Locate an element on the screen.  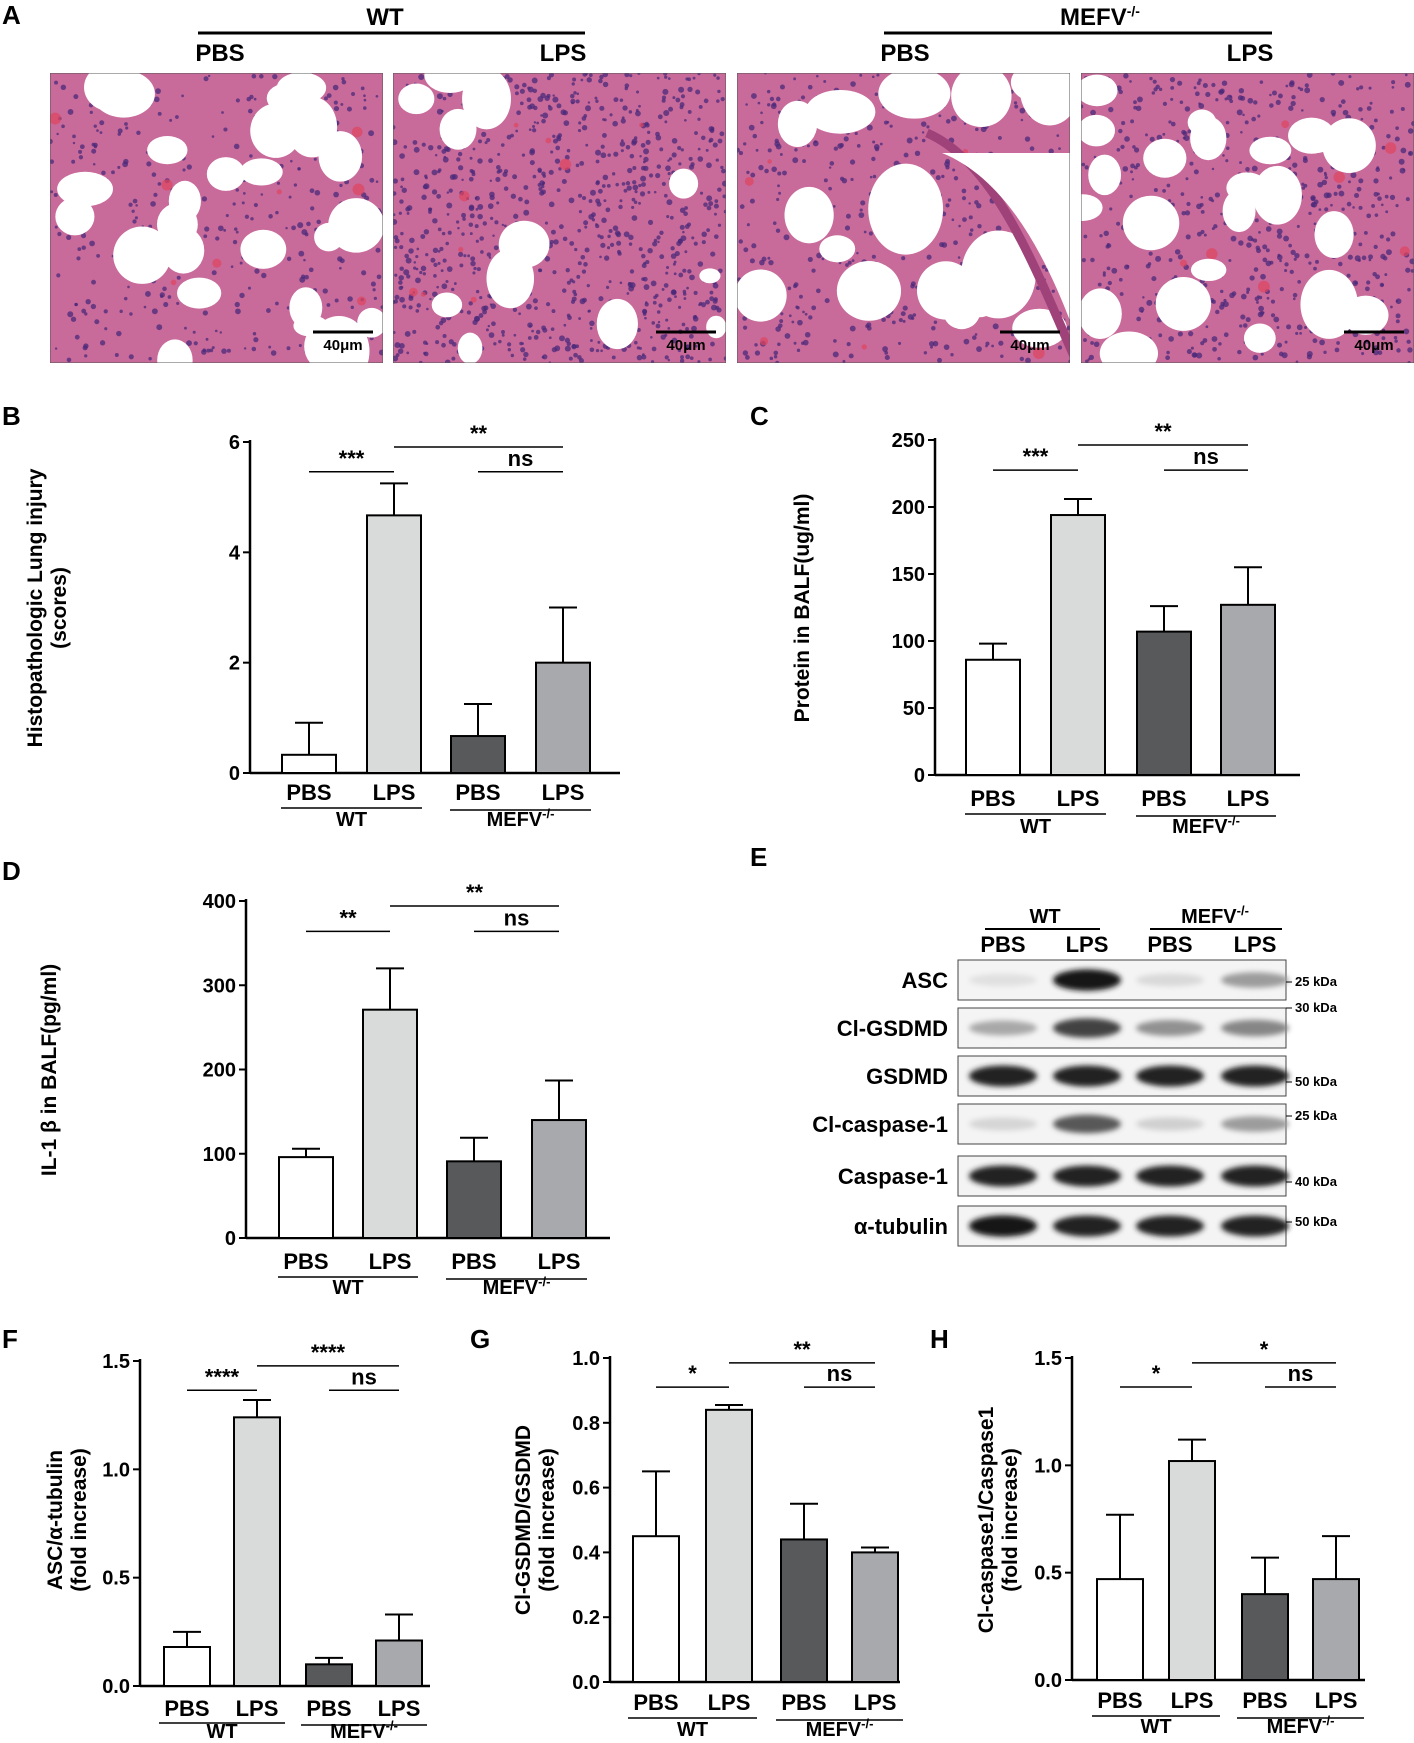
wb-lane-3: PBS is located at coordinates (1169, 944).